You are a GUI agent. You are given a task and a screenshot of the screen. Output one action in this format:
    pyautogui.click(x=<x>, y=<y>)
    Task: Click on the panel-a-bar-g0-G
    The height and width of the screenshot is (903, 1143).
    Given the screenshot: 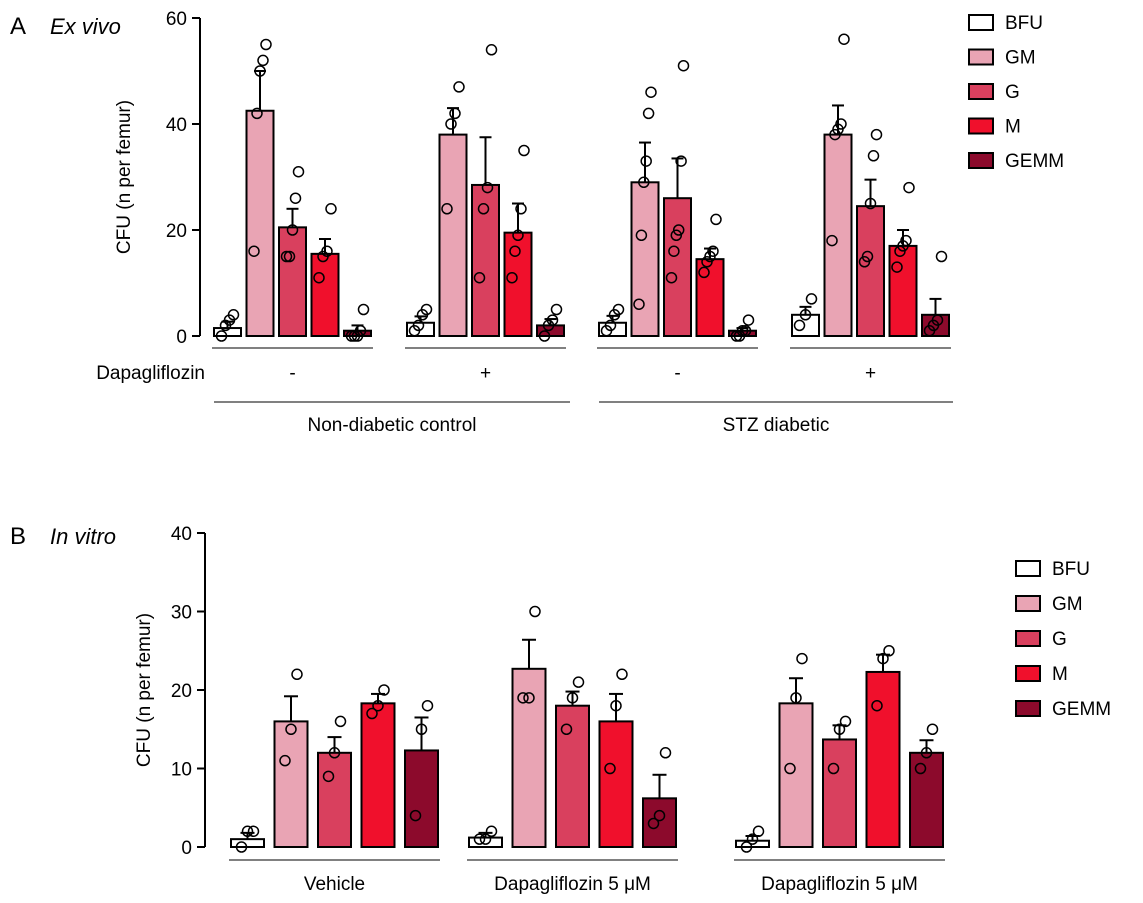 What is the action you would take?
    pyautogui.click(x=292, y=282)
    